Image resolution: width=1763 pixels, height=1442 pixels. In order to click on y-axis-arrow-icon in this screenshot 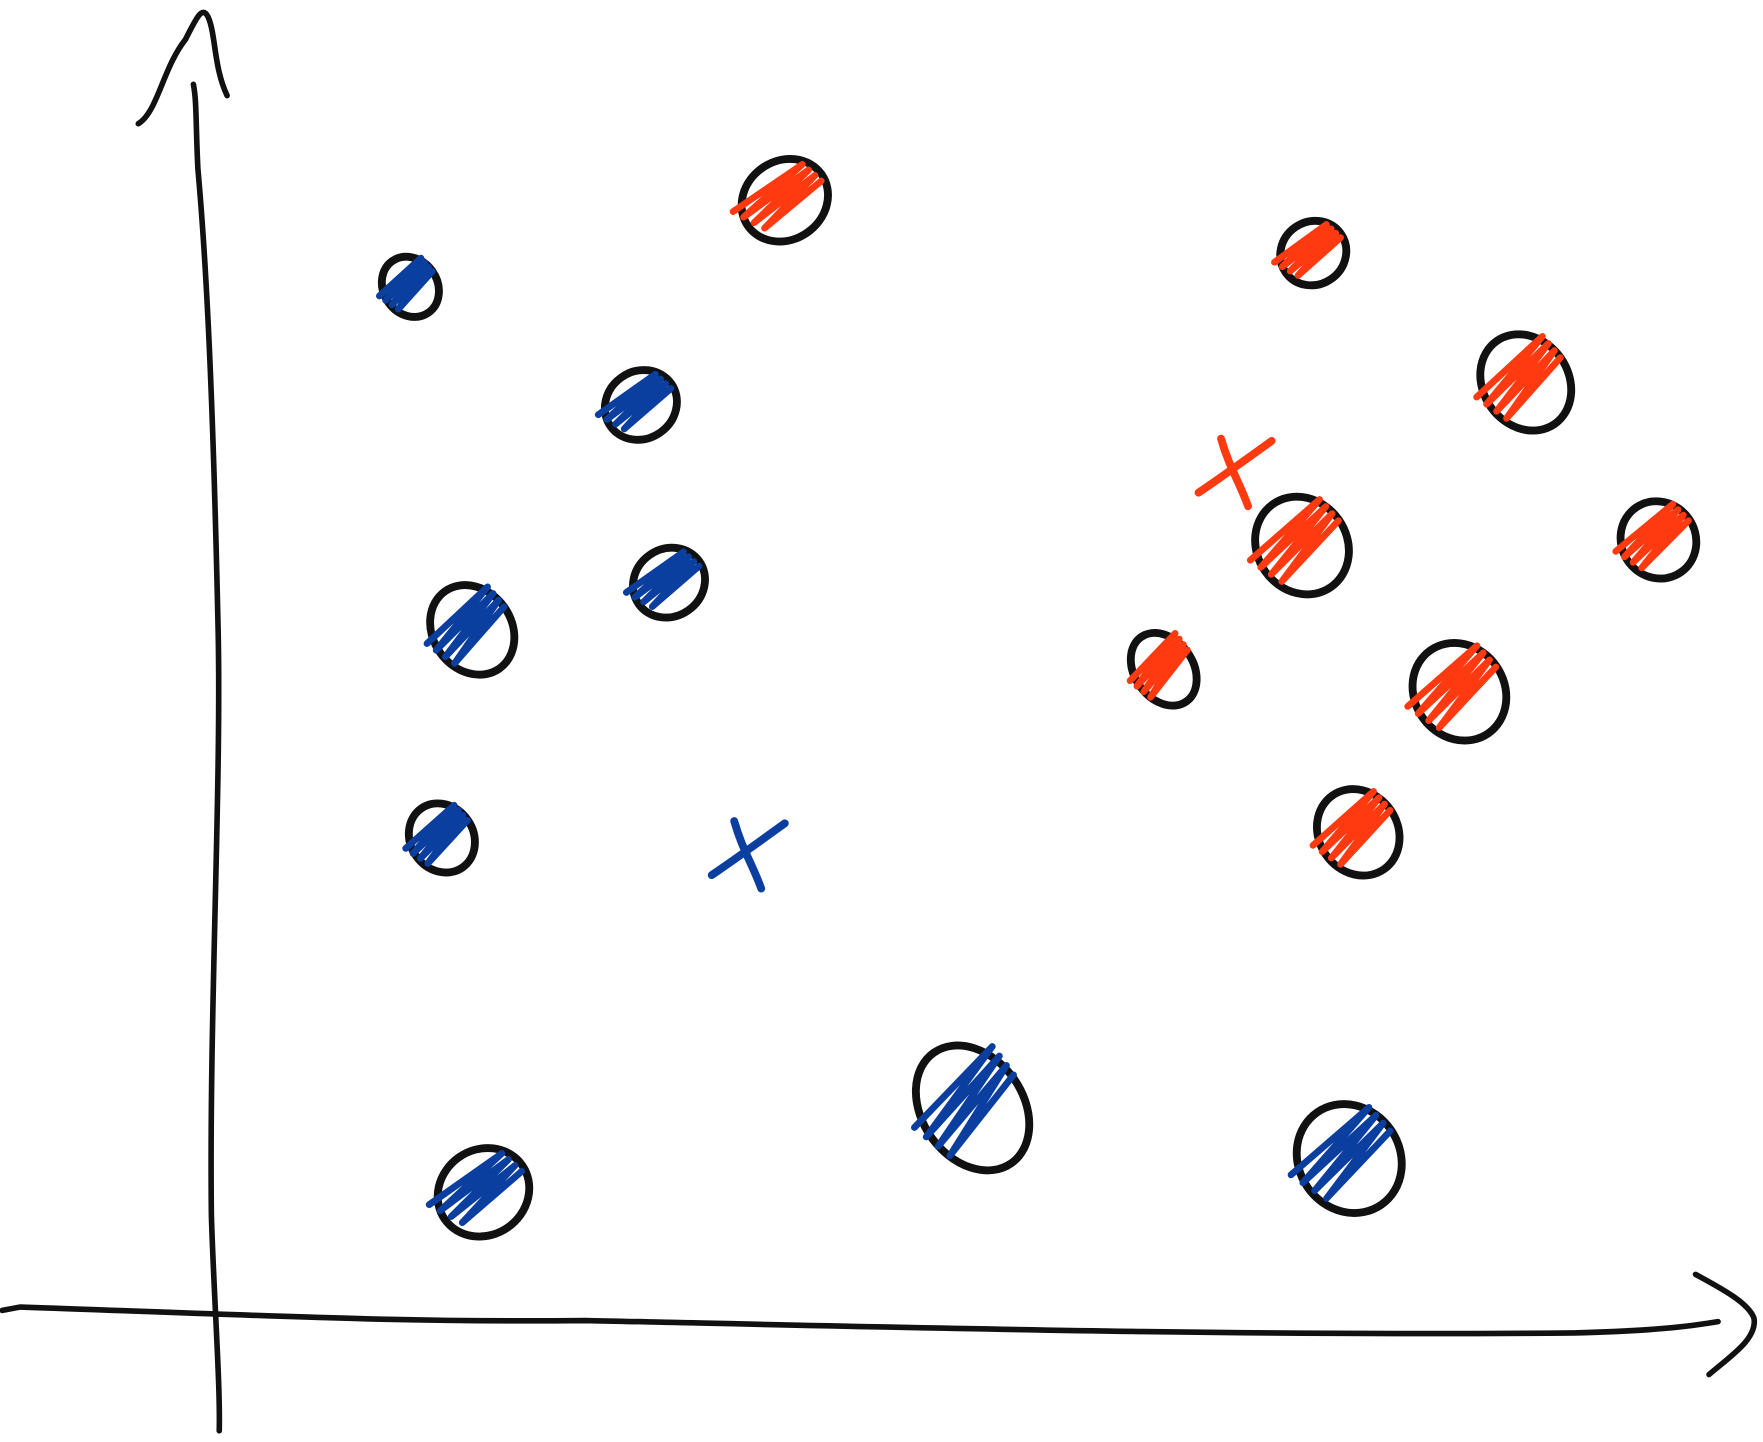, I will do `click(182, 68)`.